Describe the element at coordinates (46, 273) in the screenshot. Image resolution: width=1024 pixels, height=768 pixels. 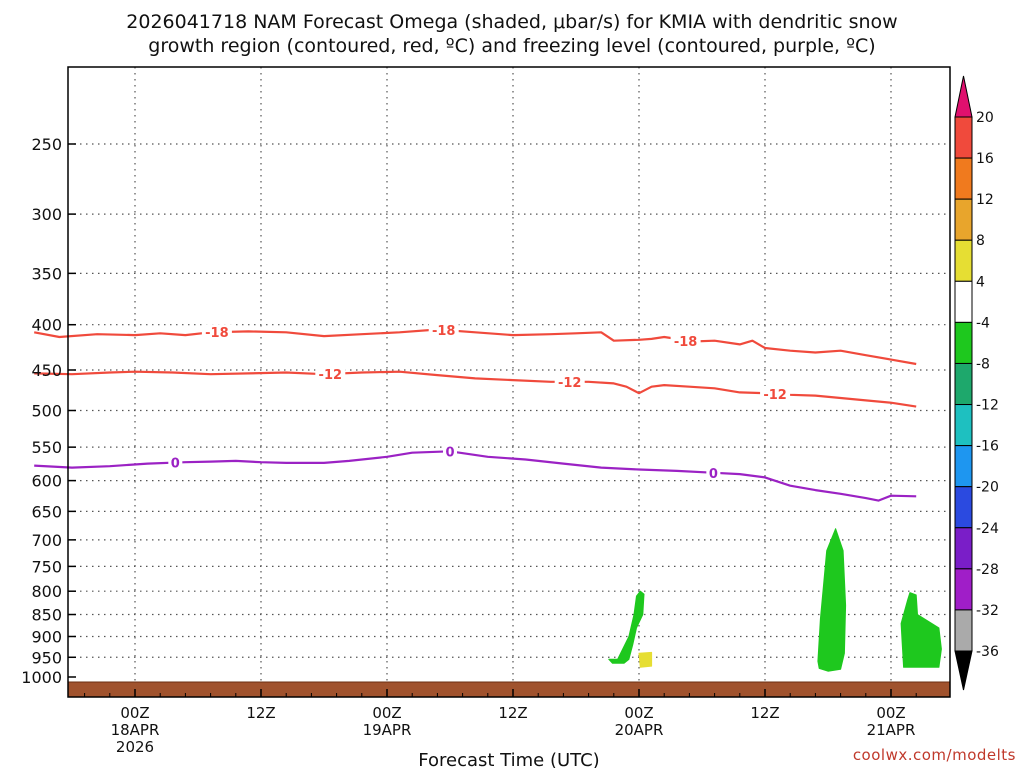
I see `y-tick-label: 350` at that location.